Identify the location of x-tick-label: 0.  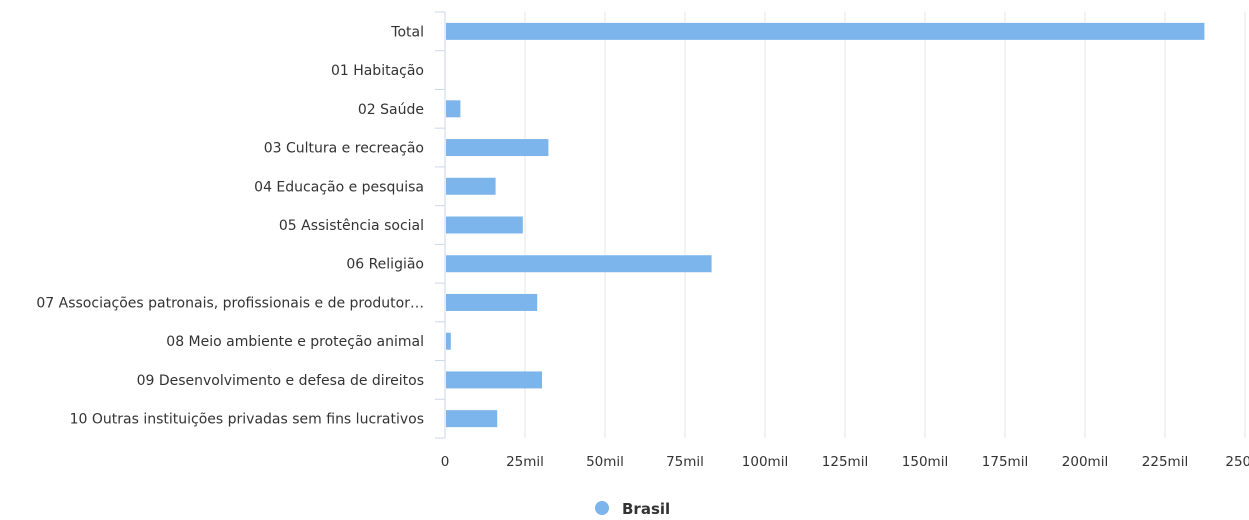
(445, 462).